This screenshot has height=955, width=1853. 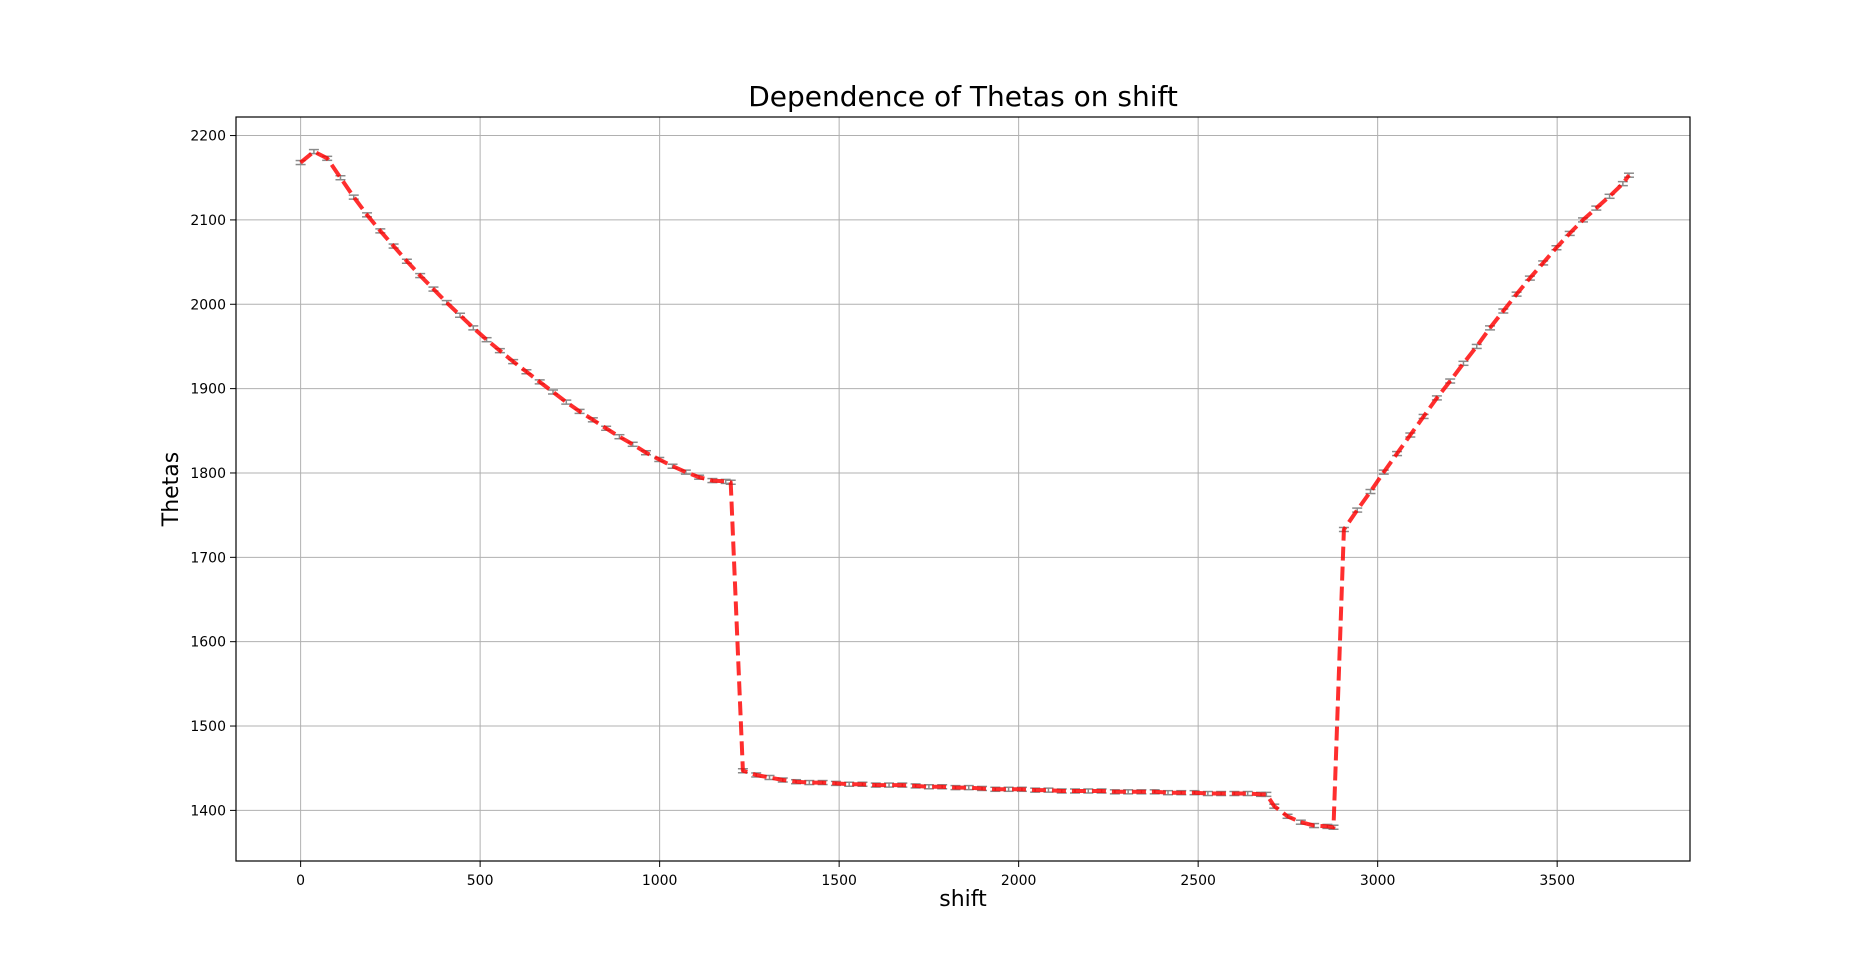 I want to click on y-tick-label: 2100, so click(x=208, y=221).